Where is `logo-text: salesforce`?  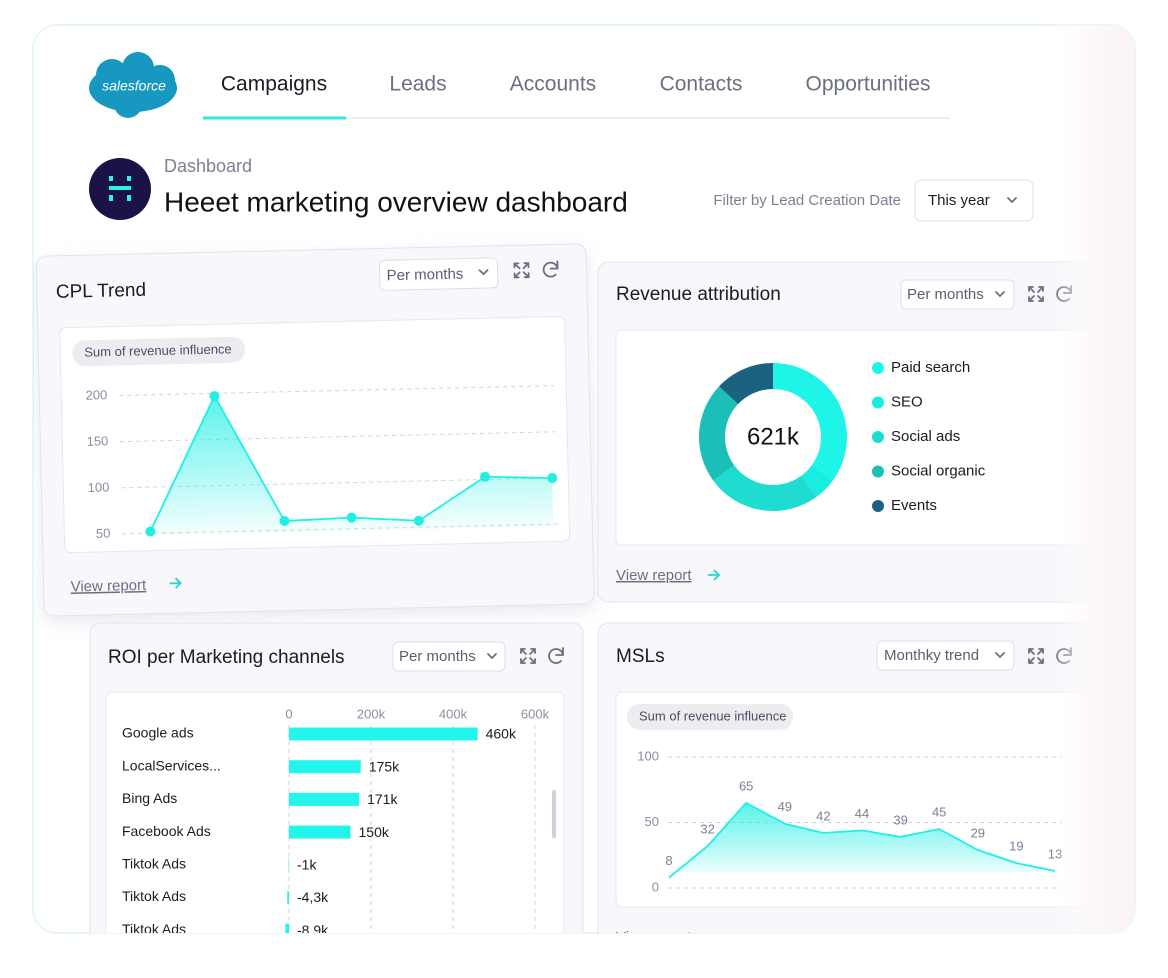
logo-text: salesforce is located at coordinates (134, 86).